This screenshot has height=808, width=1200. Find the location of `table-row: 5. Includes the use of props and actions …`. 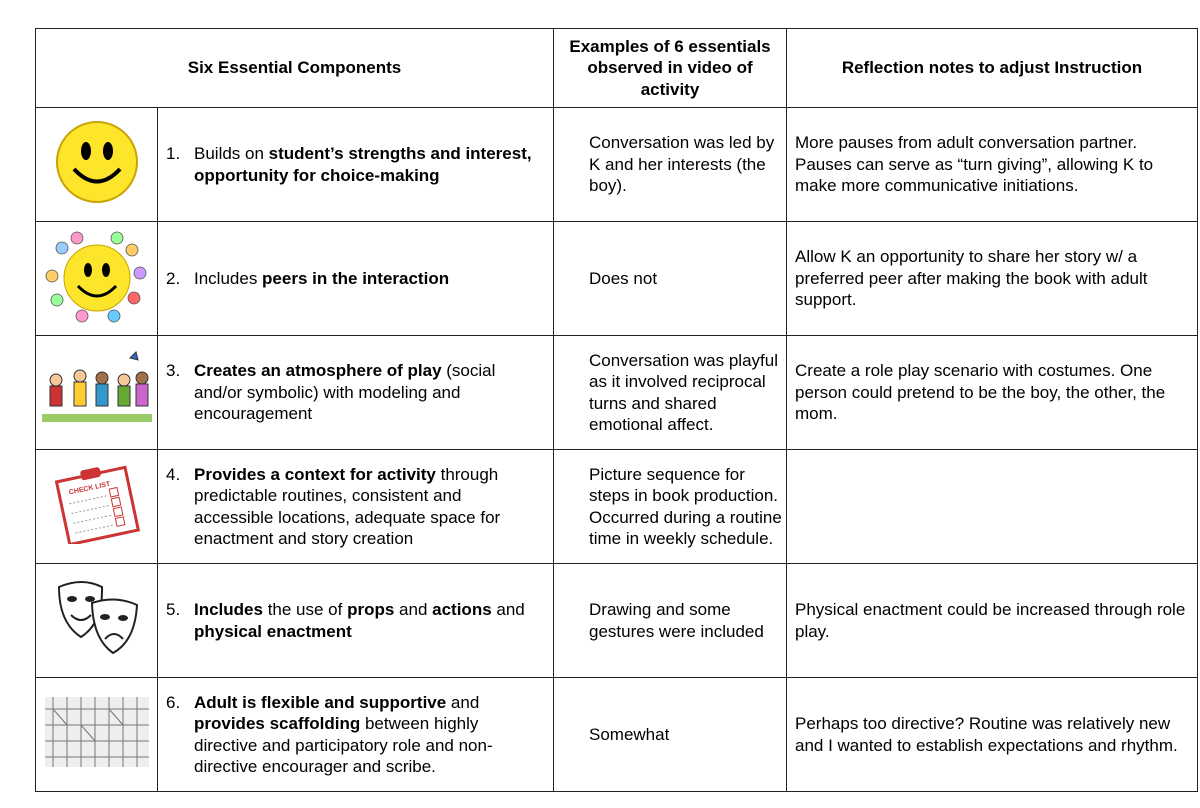

table-row: 5. Includes the use of props and actions … is located at coordinates (616, 620).